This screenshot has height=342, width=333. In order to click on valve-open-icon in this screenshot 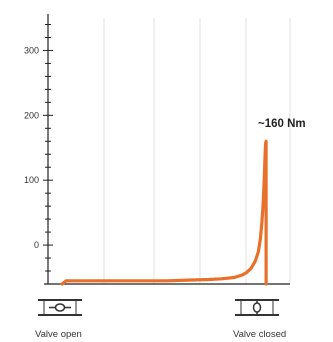, I will do `click(60, 307)`.